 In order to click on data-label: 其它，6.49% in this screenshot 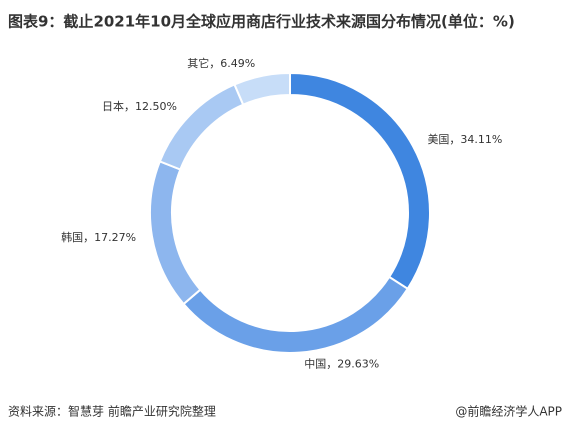, I will do `click(221, 63)`.